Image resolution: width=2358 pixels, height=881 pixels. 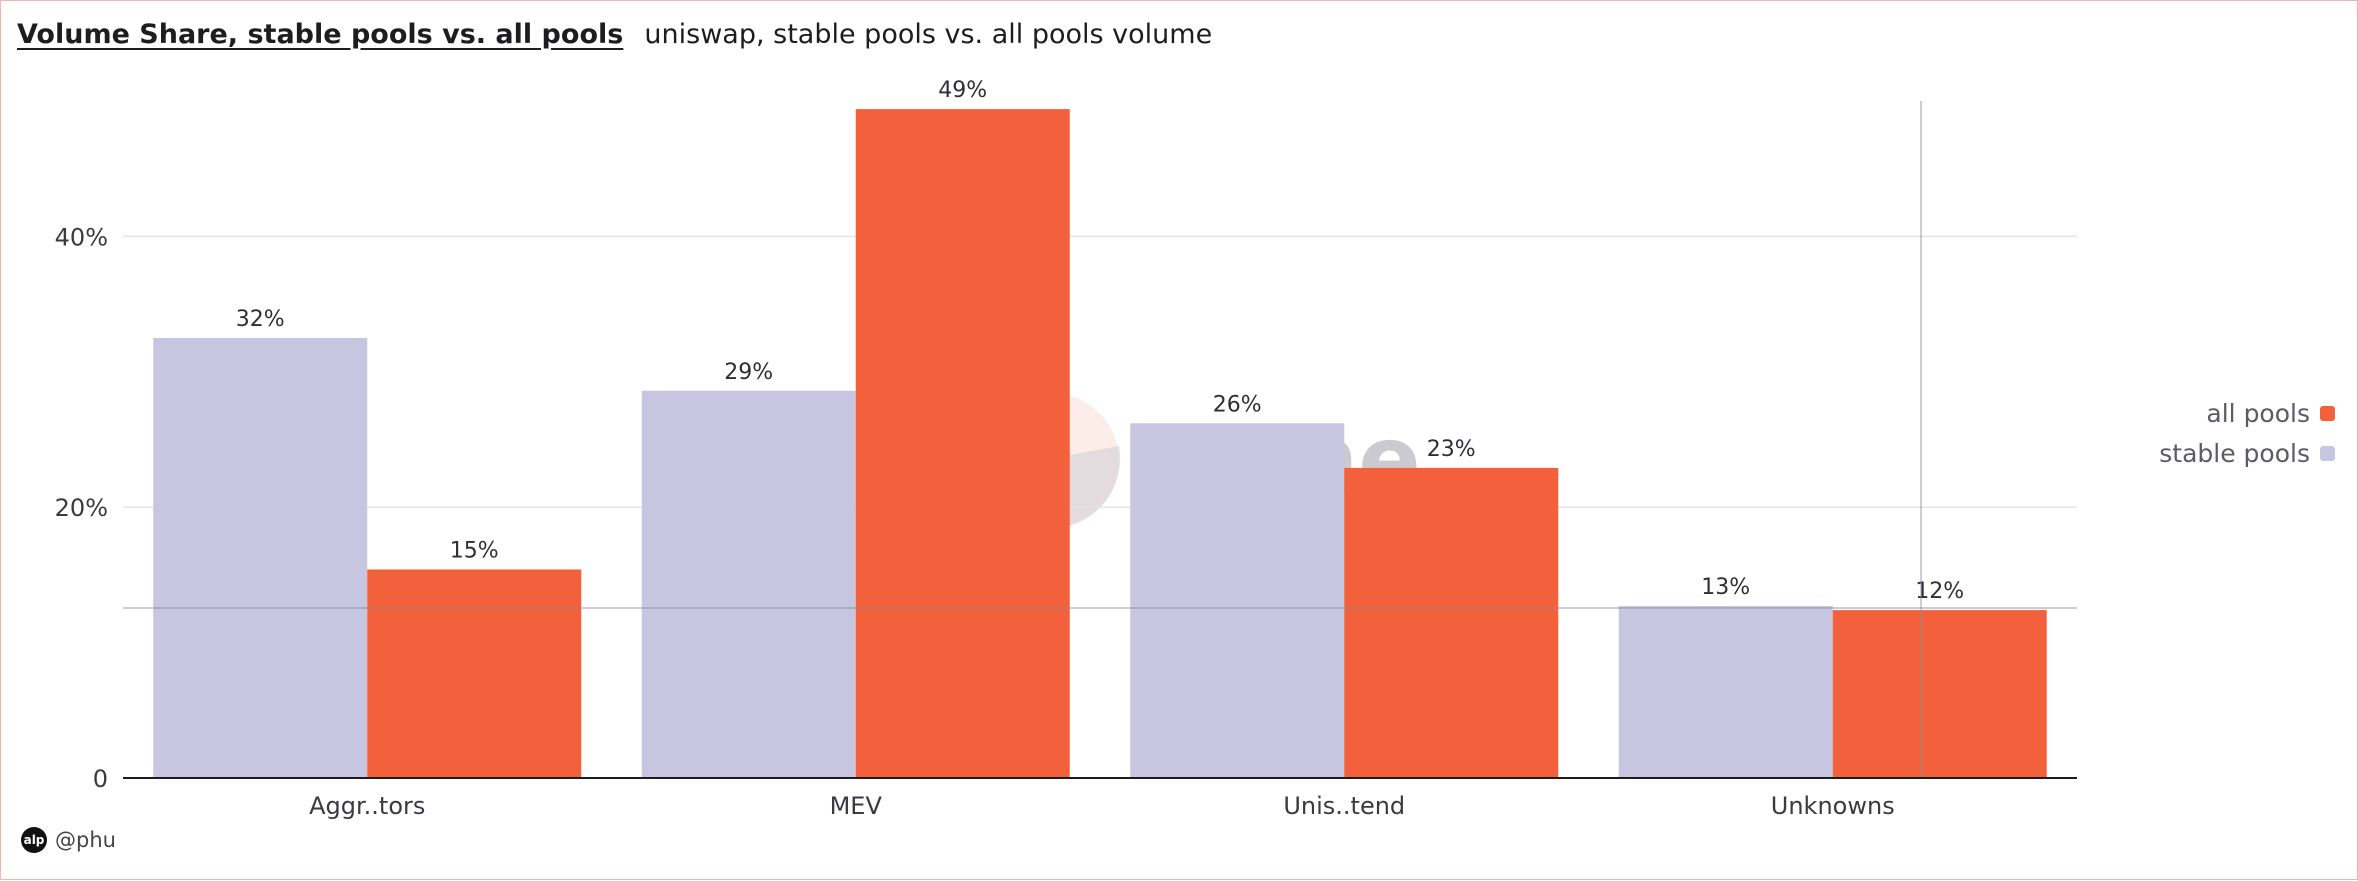 I want to click on chart-title: Volume Share, stable pools vs. all pools, so click(x=320, y=34).